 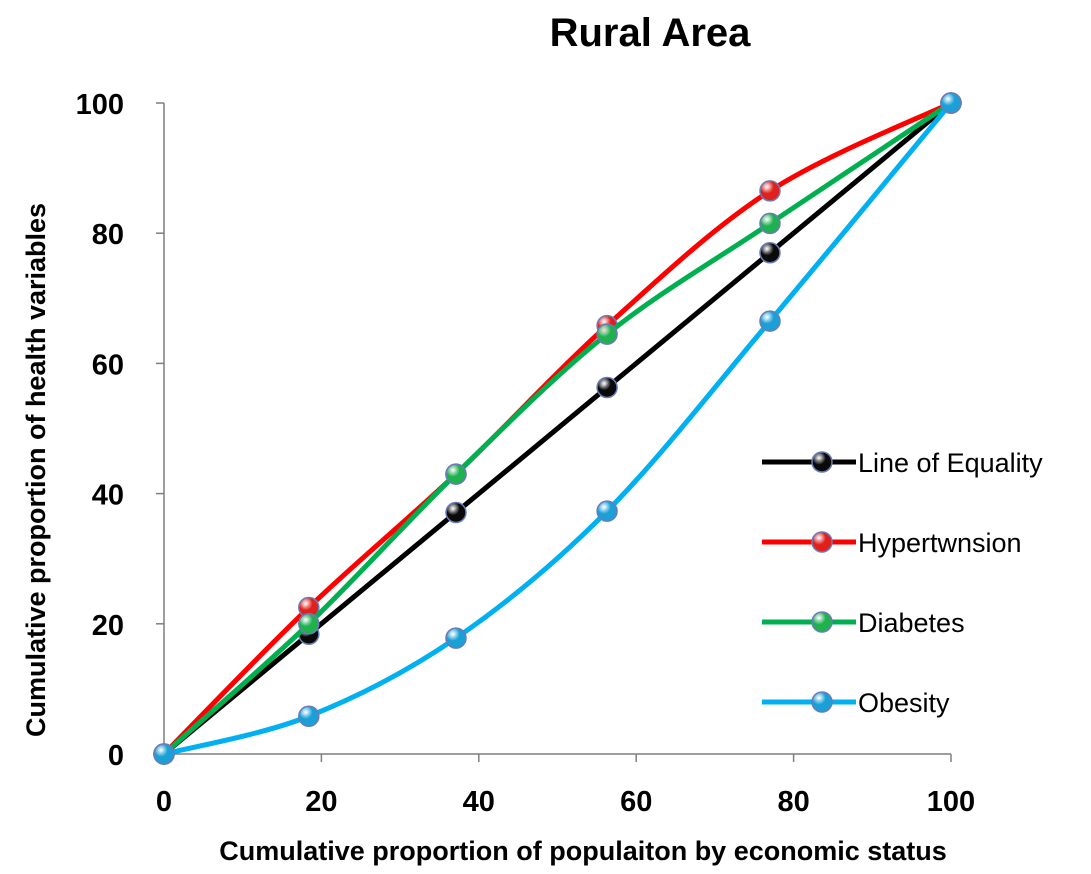 What do you see at coordinates (651, 33) in the screenshot?
I see `chart-title: Rural Area` at bounding box center [651, 33].